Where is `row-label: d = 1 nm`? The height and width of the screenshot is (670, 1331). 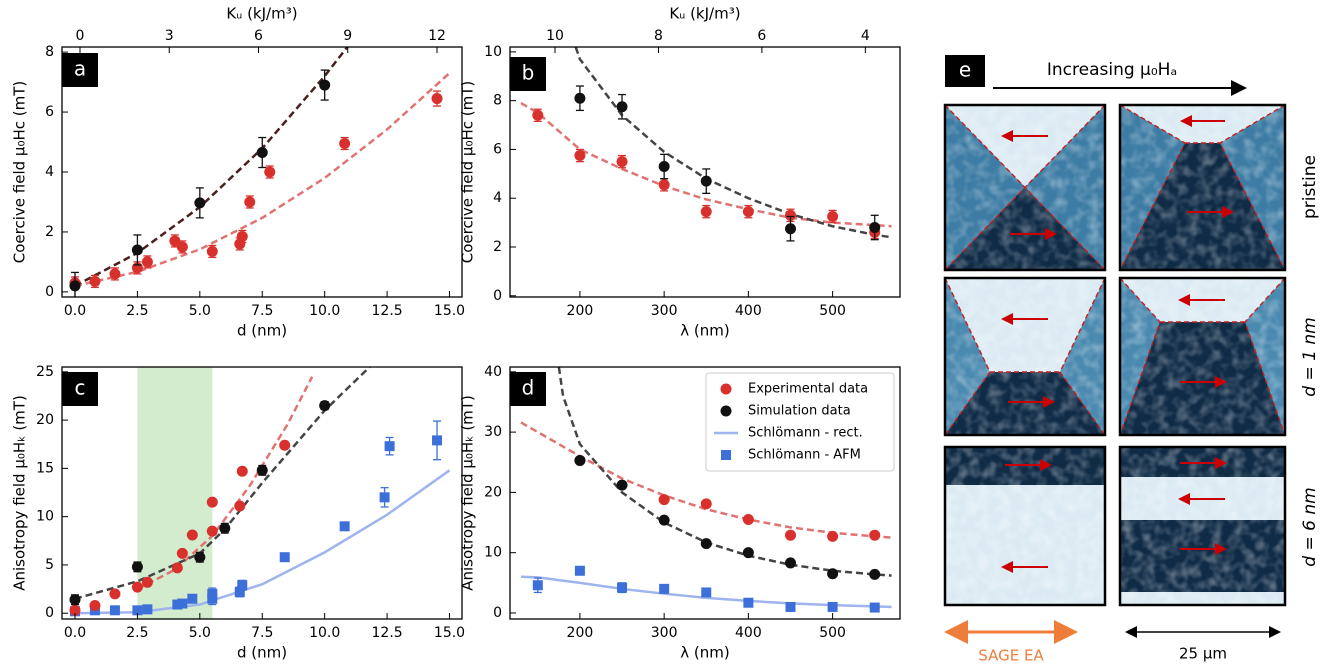 row-label: d = 1 nm is located at coordinates (1310, 356).